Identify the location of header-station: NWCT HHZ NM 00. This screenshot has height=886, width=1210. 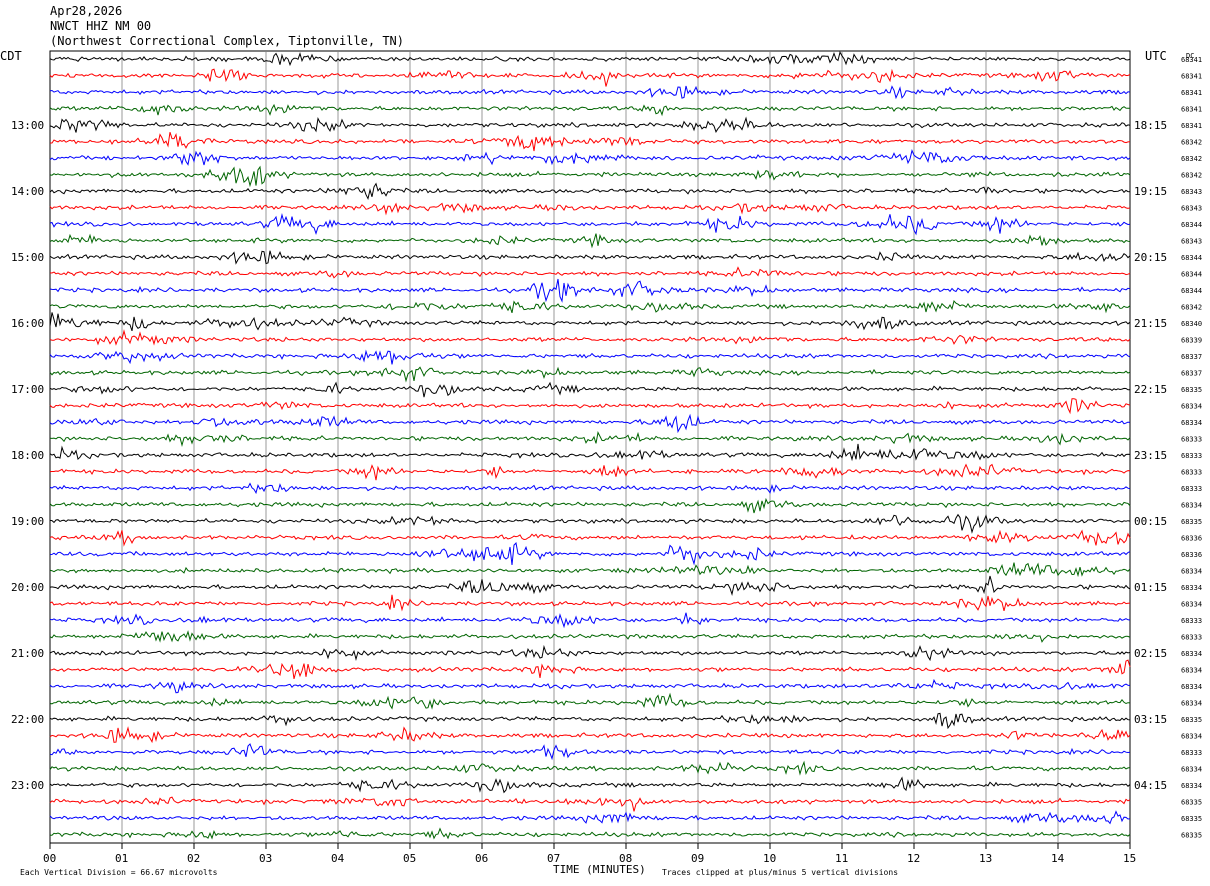
(100, 26).